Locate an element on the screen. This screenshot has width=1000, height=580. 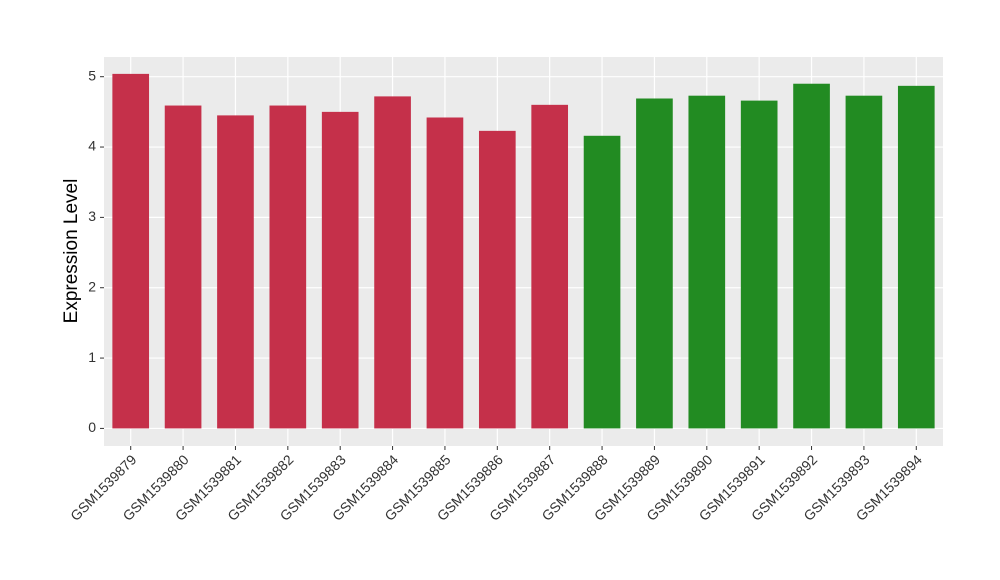
y-tick-label: 0 is located at coordinates (92, 427).